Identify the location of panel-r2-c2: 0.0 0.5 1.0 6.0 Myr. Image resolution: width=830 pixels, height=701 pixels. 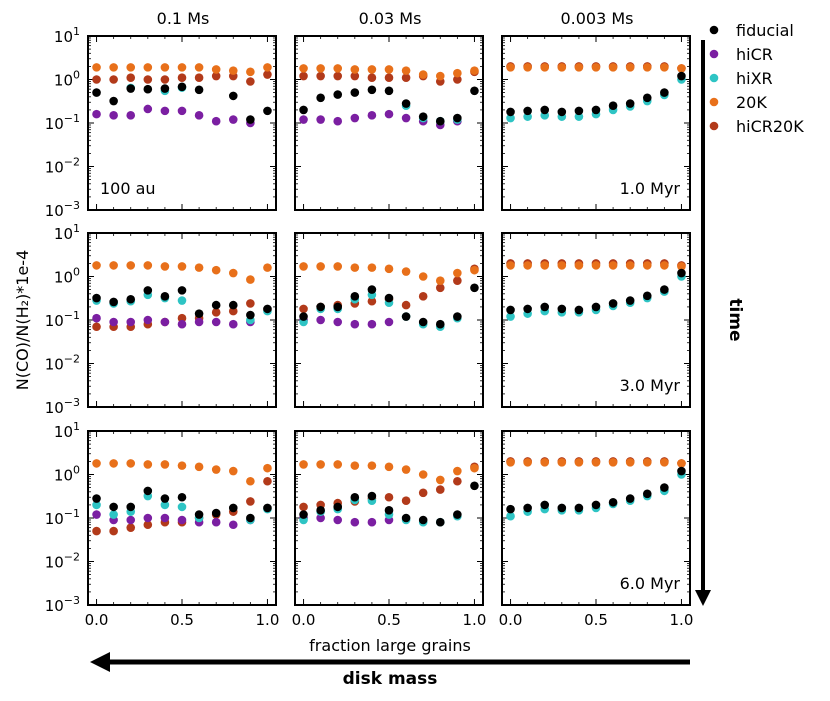
(596, 529).